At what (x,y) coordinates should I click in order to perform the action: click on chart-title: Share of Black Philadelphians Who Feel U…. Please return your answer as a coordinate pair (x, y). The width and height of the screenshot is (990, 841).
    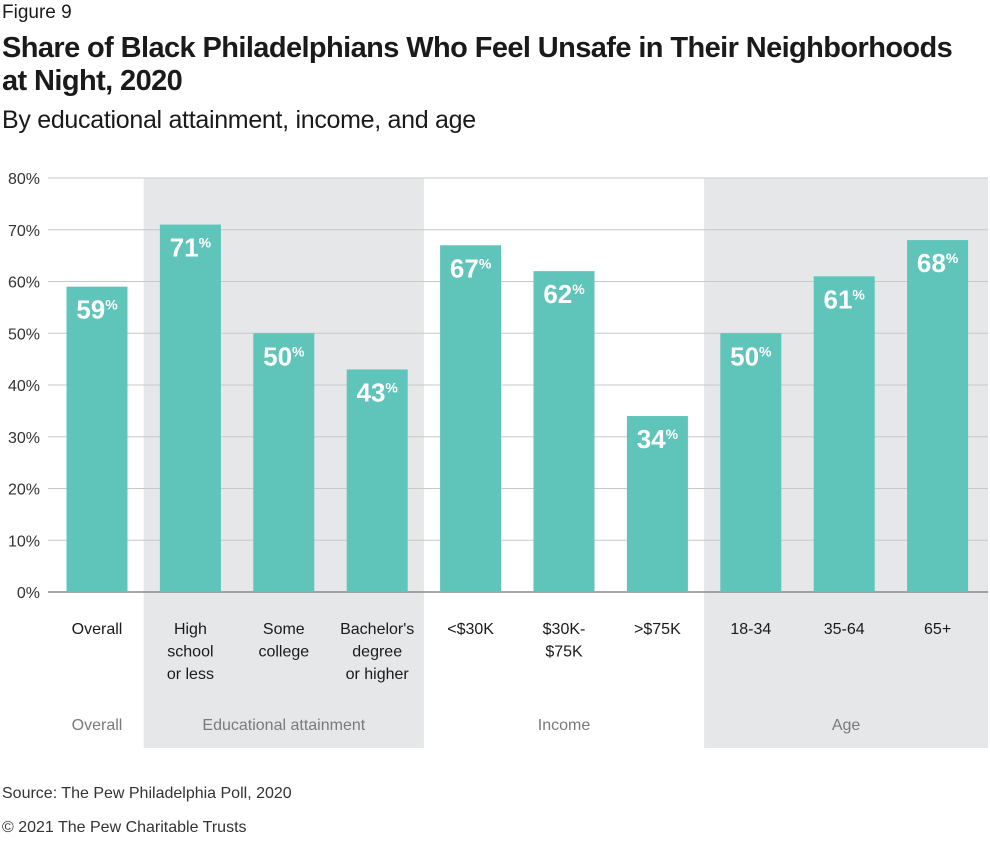
    Looking at the image, I should click on (477, 64).